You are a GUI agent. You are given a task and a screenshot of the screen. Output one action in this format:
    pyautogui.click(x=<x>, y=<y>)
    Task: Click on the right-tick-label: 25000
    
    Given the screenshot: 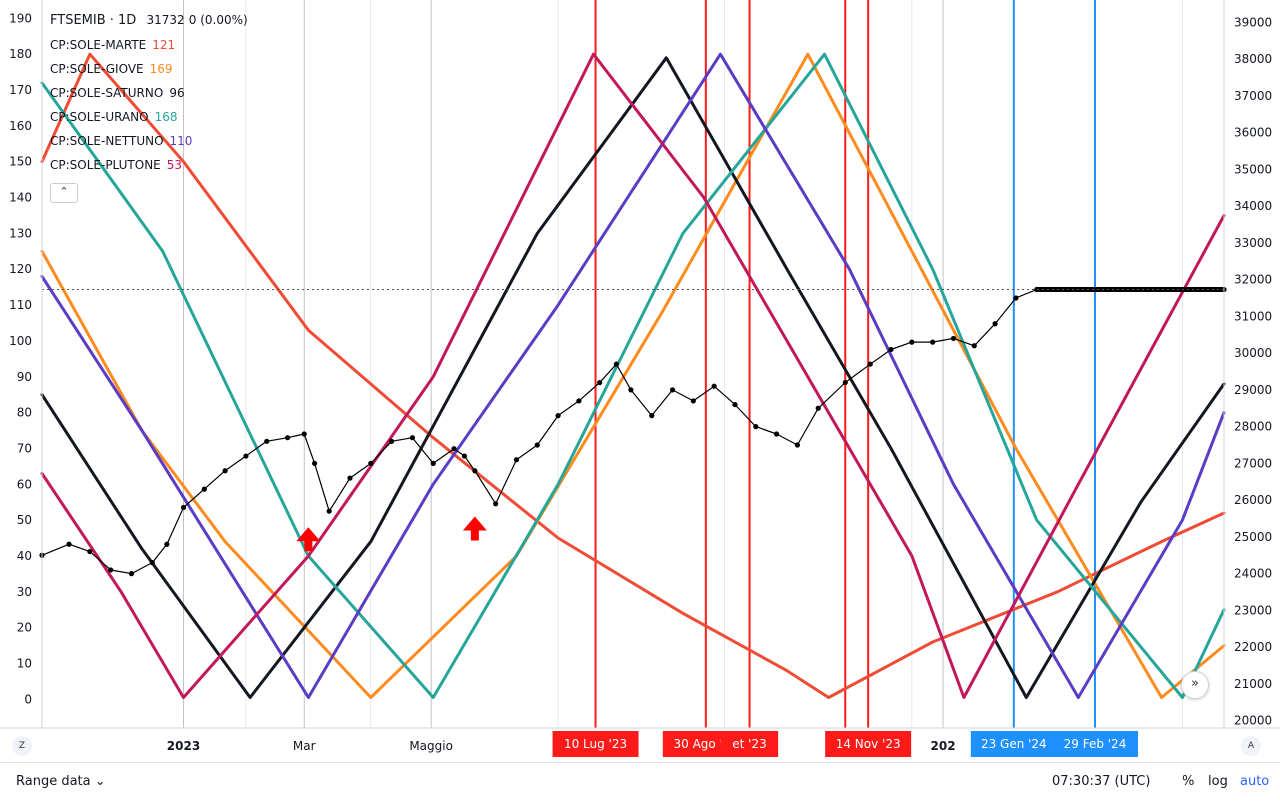 What is the action you would take?
    pyautogui.click(x=1253, y=537)
    